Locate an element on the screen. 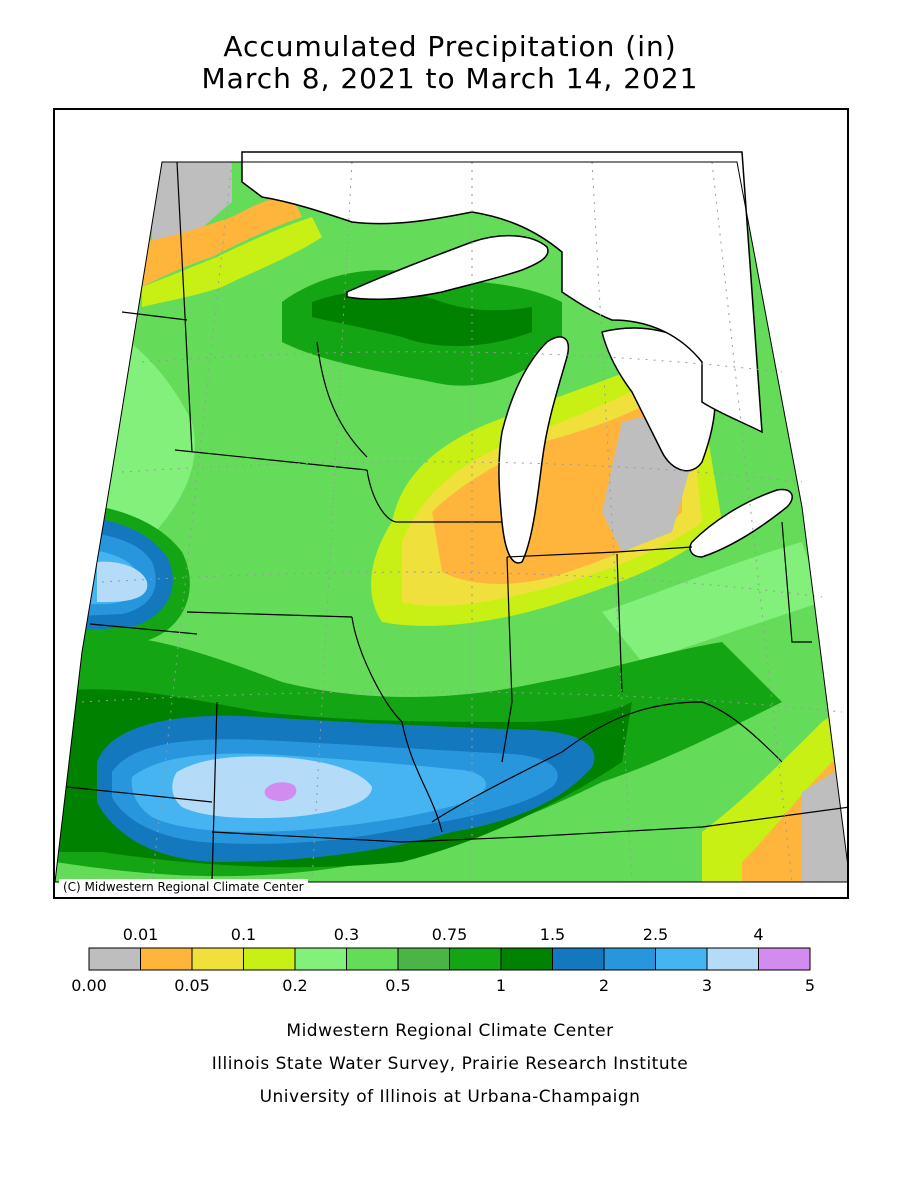 Image resolution: width=900 pixels, height=1200 pixels. legend-bottom-label: 0.00 is located at coordinates (89, 985).